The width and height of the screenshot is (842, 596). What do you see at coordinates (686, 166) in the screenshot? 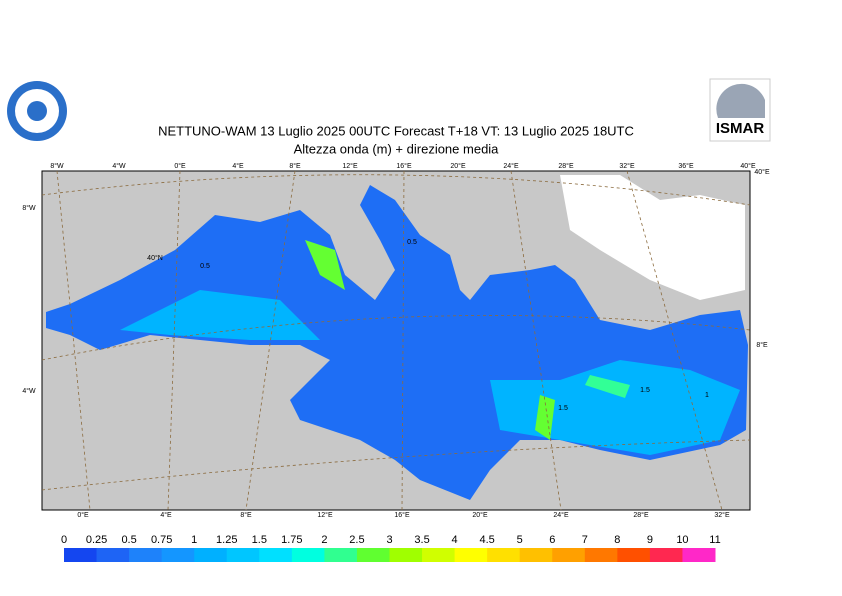
I see `top-label: 36°E` at bounding box center [686, 166].